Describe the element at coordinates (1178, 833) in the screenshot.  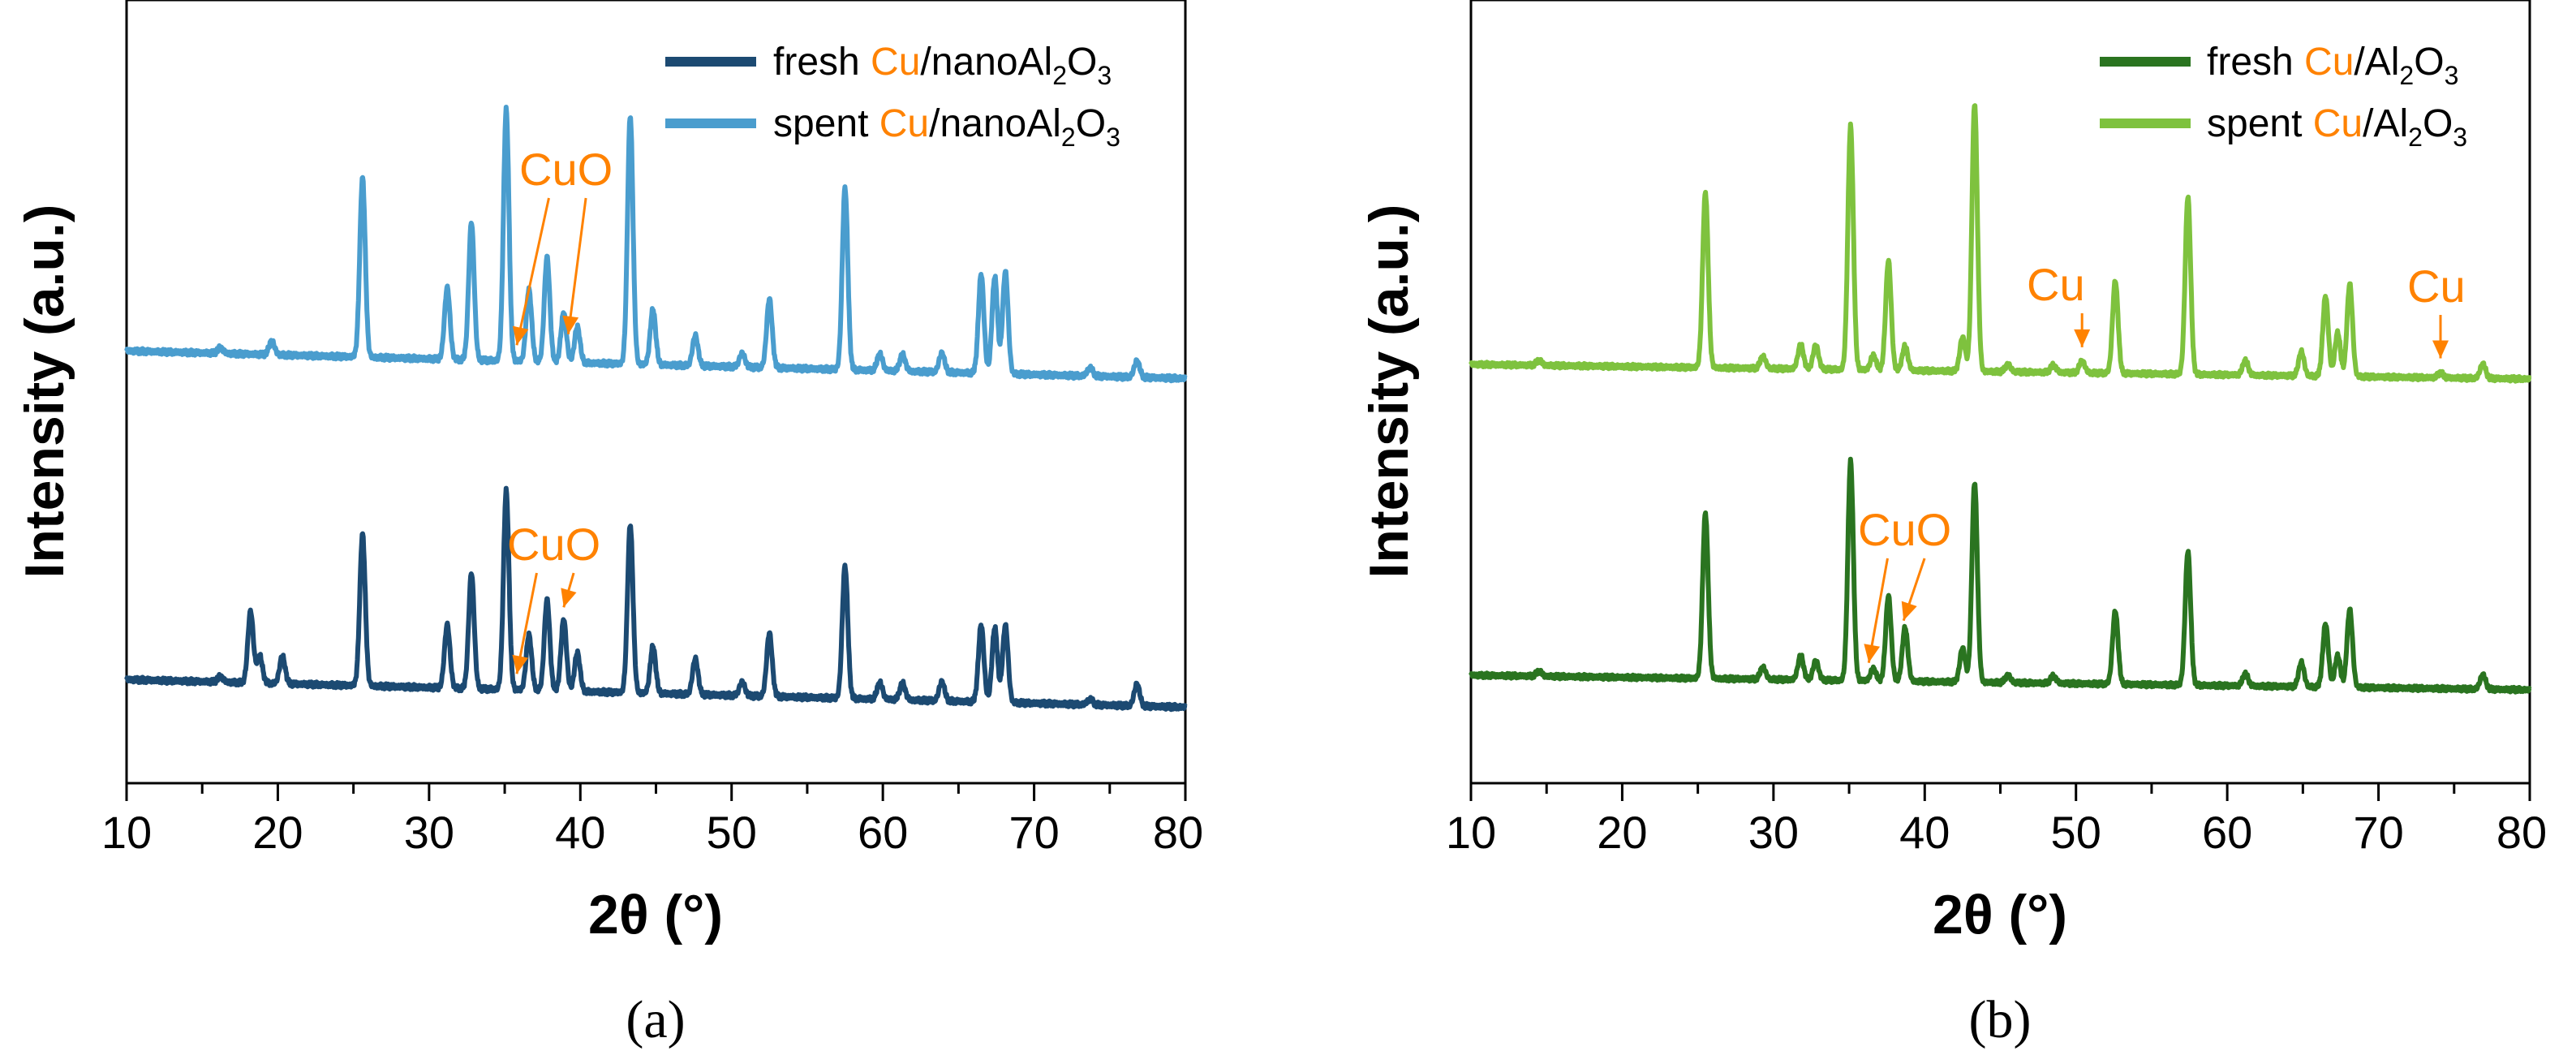
I see `panel-a-tick-label: 80` at that location.